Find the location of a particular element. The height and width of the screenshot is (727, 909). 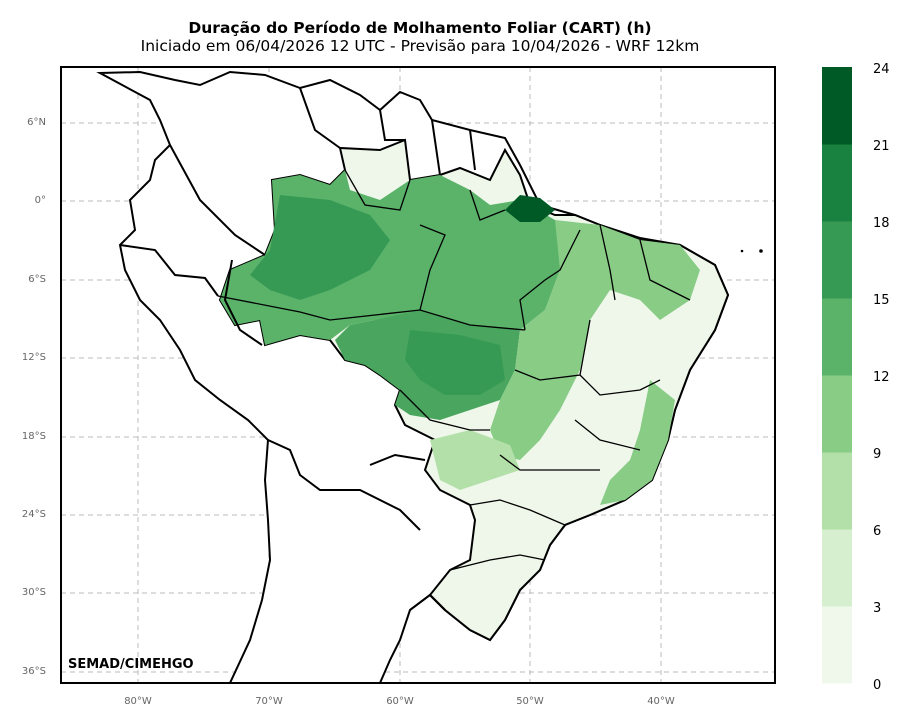

wetness-area-southeast is located at coordinates (475, 460).